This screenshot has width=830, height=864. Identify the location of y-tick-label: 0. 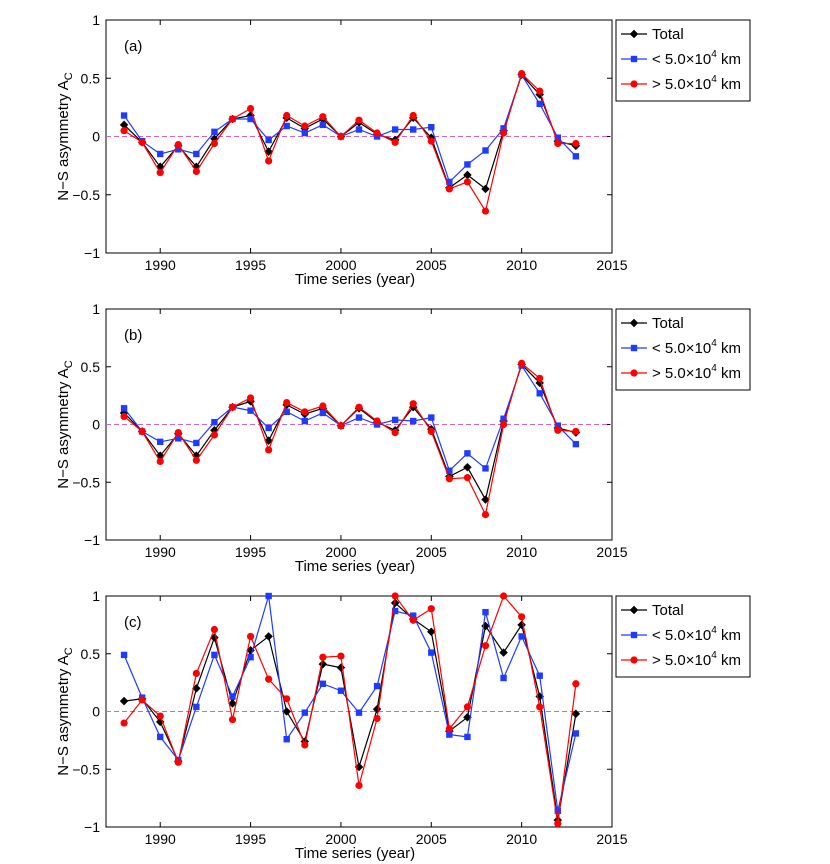
(96, 425).